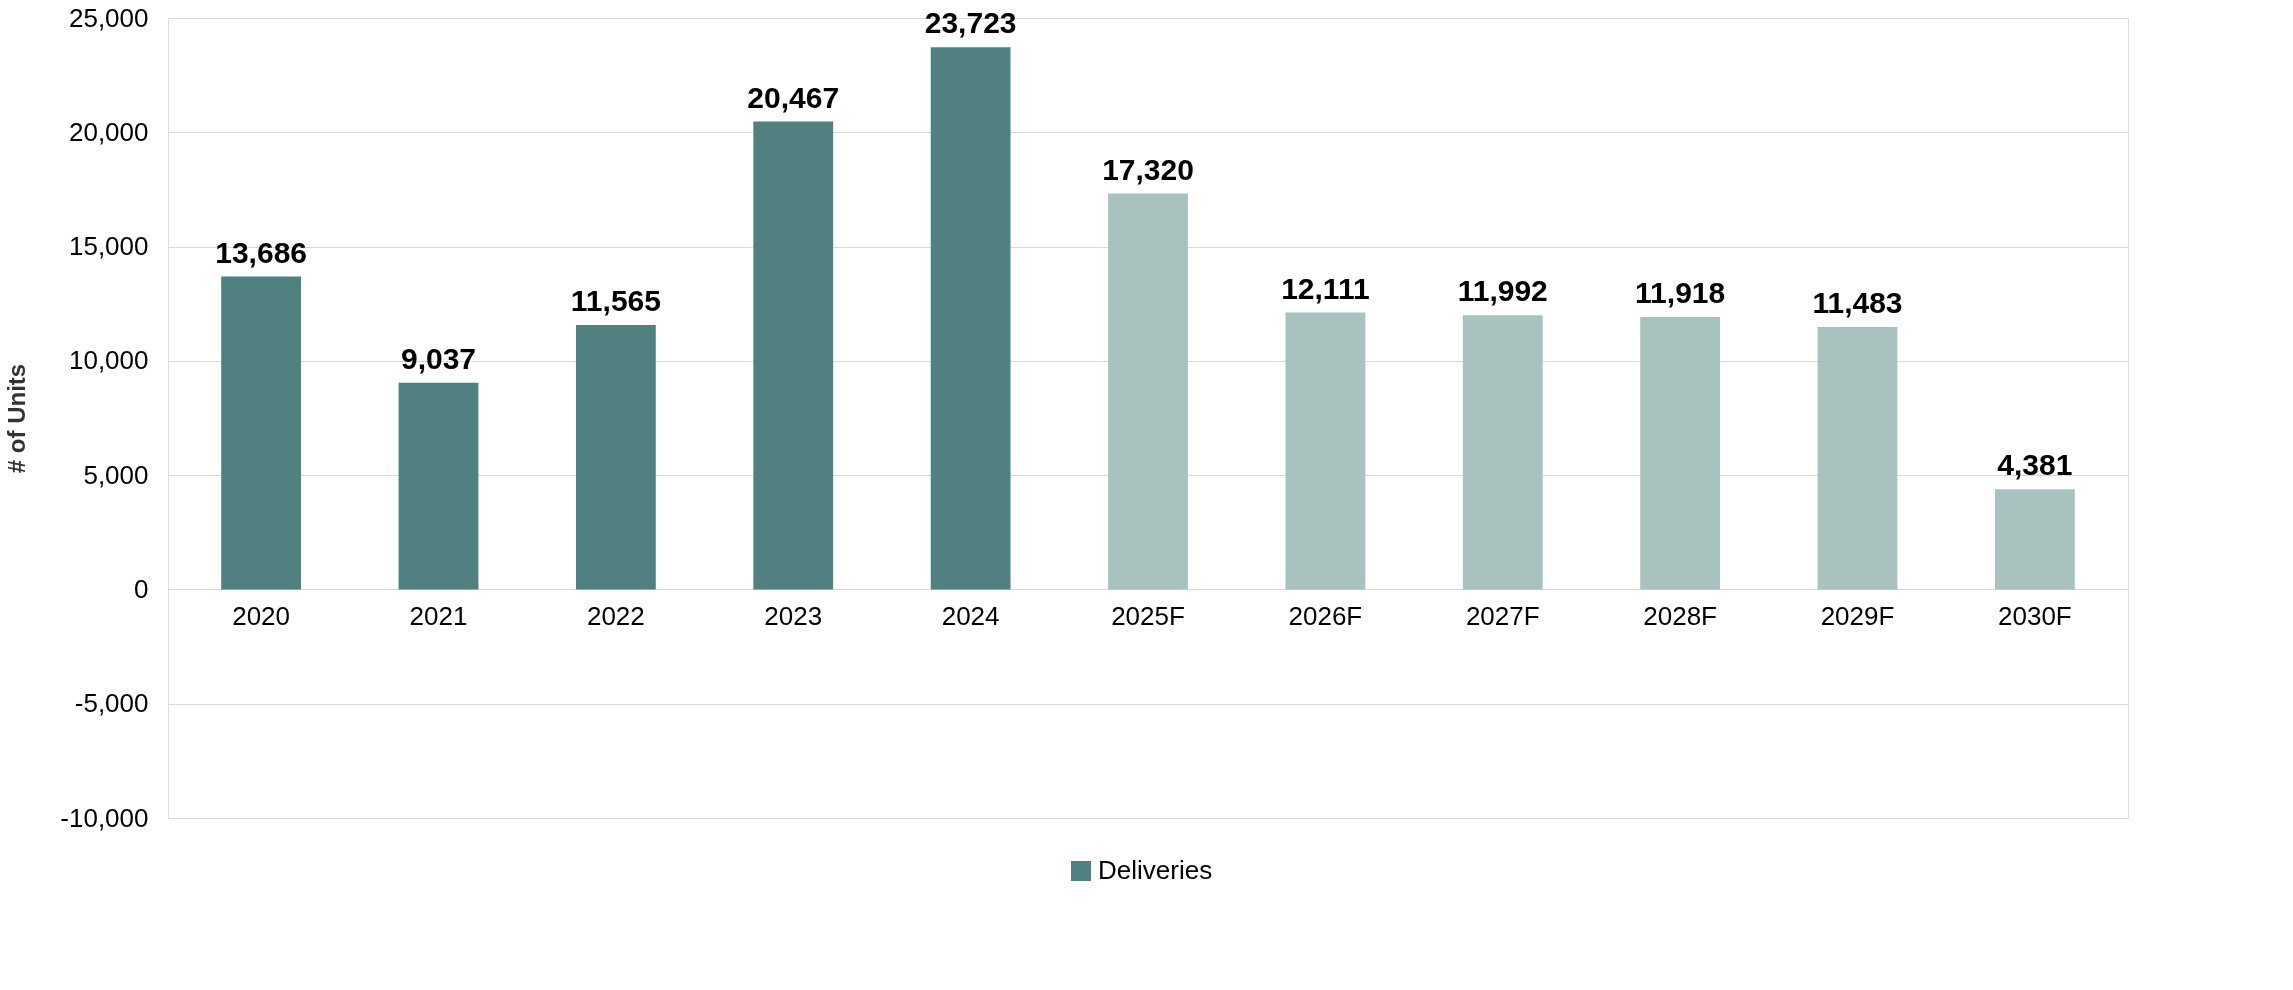 The width and height of the screenshot is (2293, 990). Describe the element at coordinates (104, 817) in the screenshot. I see `y-tick-label: -10,000` at that location.